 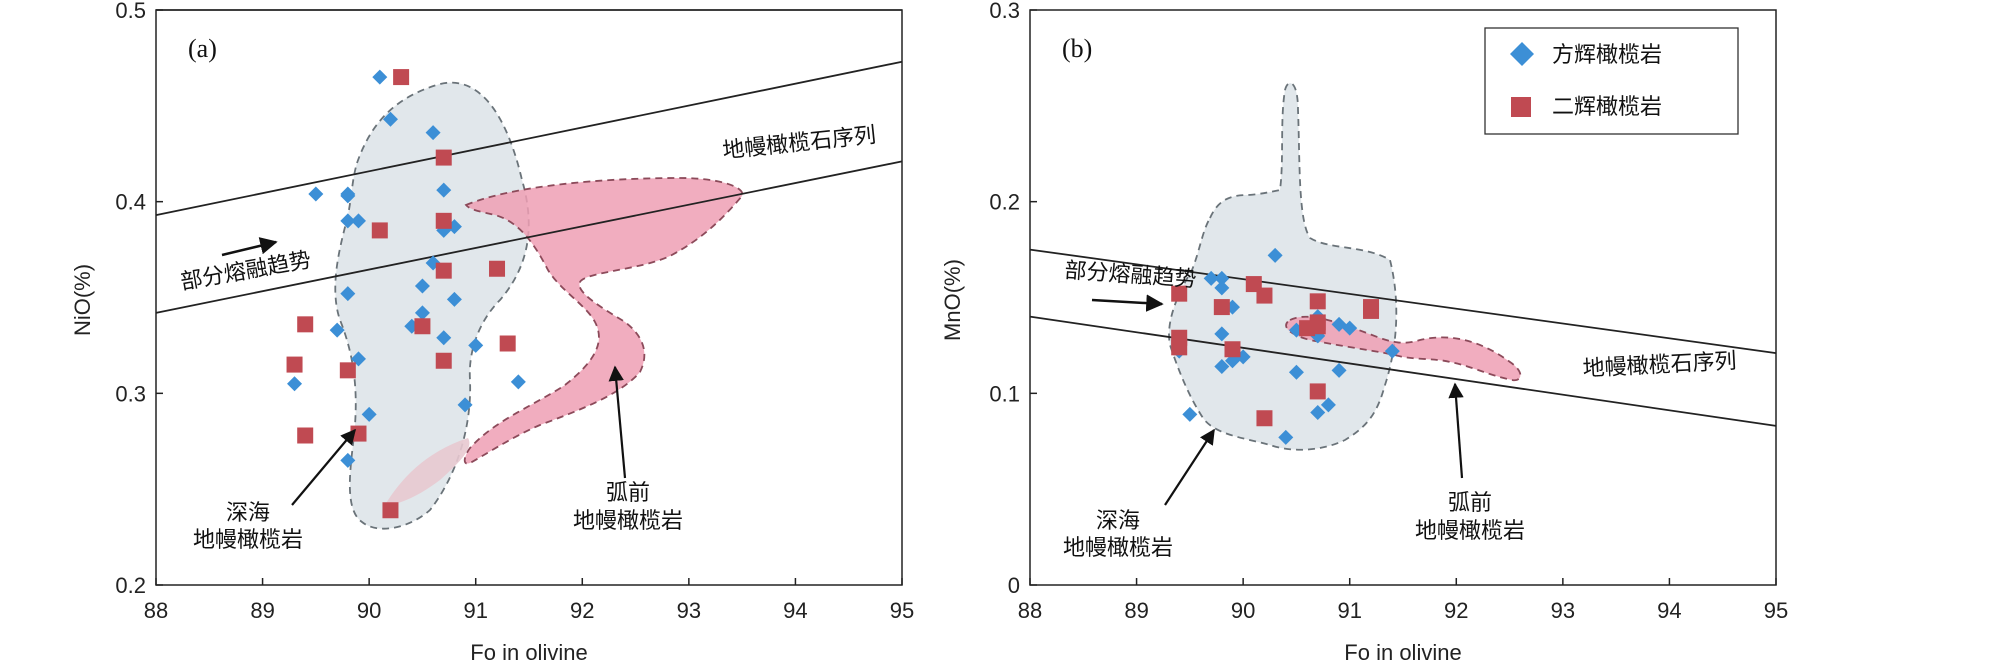 What do you see at coordinates (902, 610) in the screenshot?
I see `x-tick-label-a: 95` at bounding box center [902, 610].